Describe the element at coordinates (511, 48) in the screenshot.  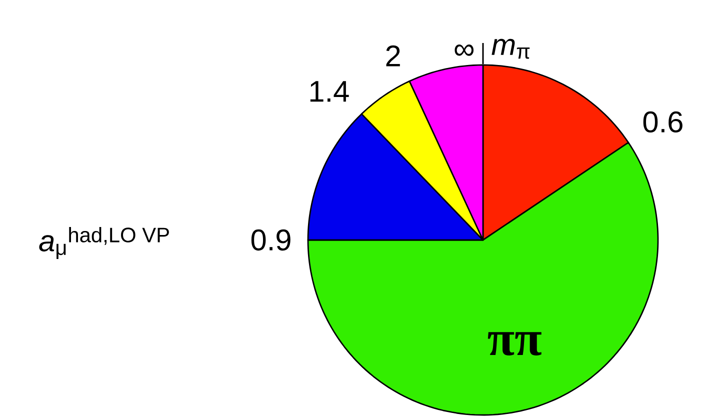
I see `text: m$_{π}$` at that location.